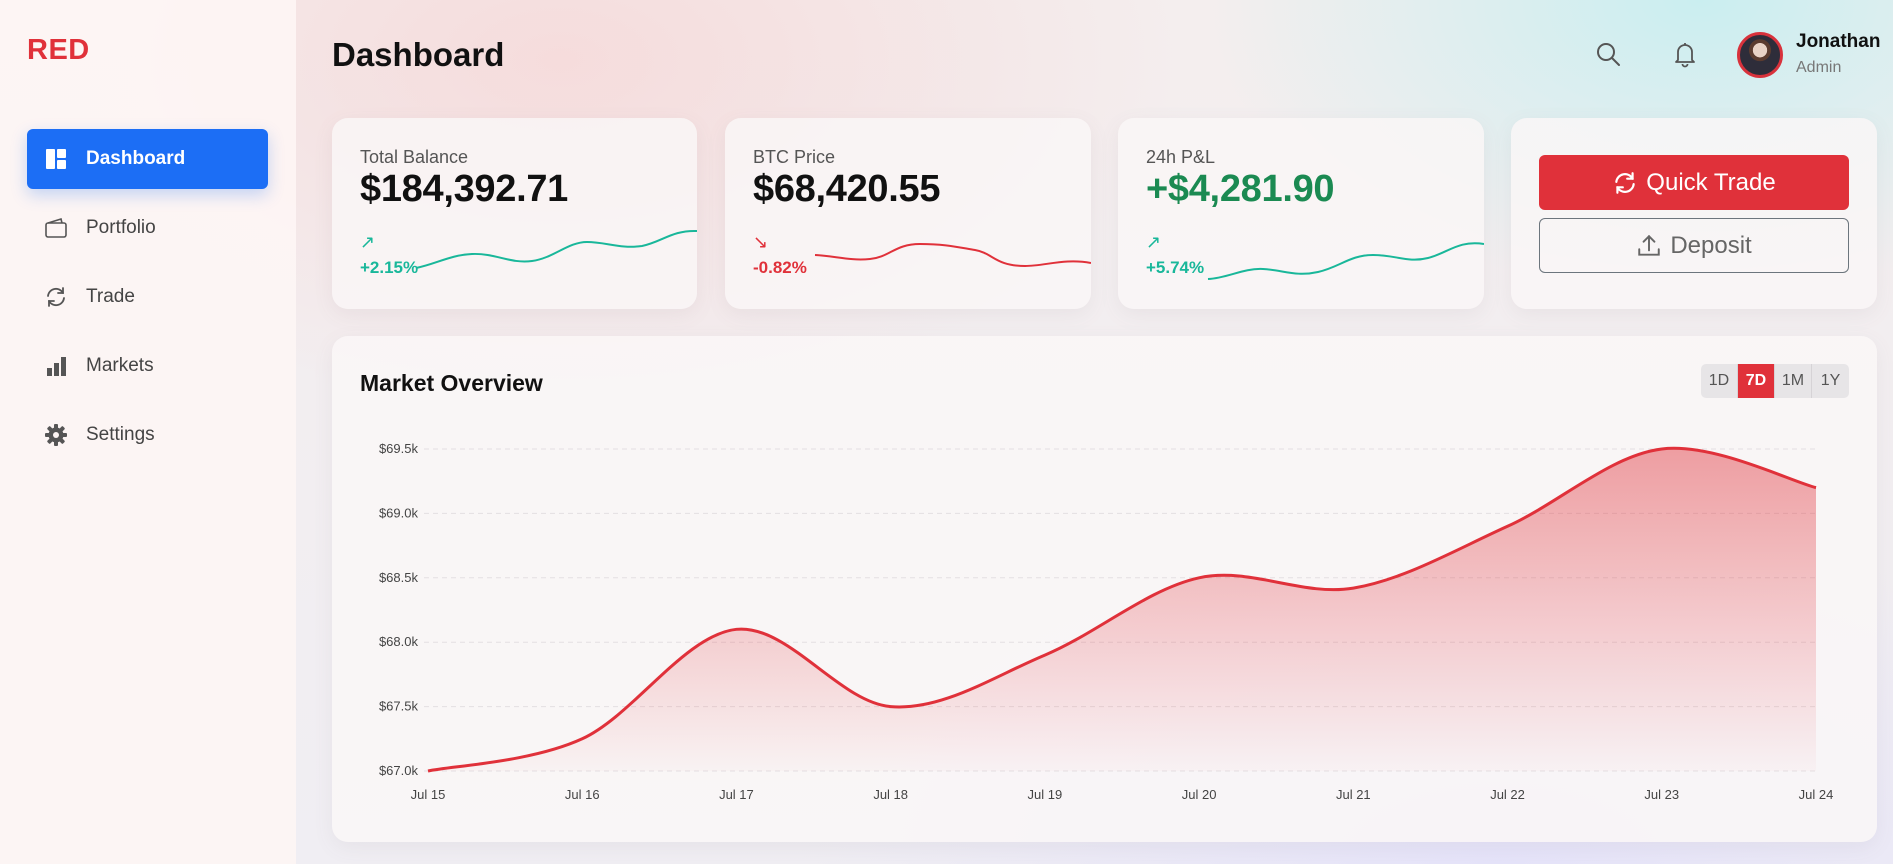 The width and height of the screenshot is (1893, 864). Describe the element at coordinates (399, 577) in the screenshot. I see `y-tick-label: $68.5k` at that location.